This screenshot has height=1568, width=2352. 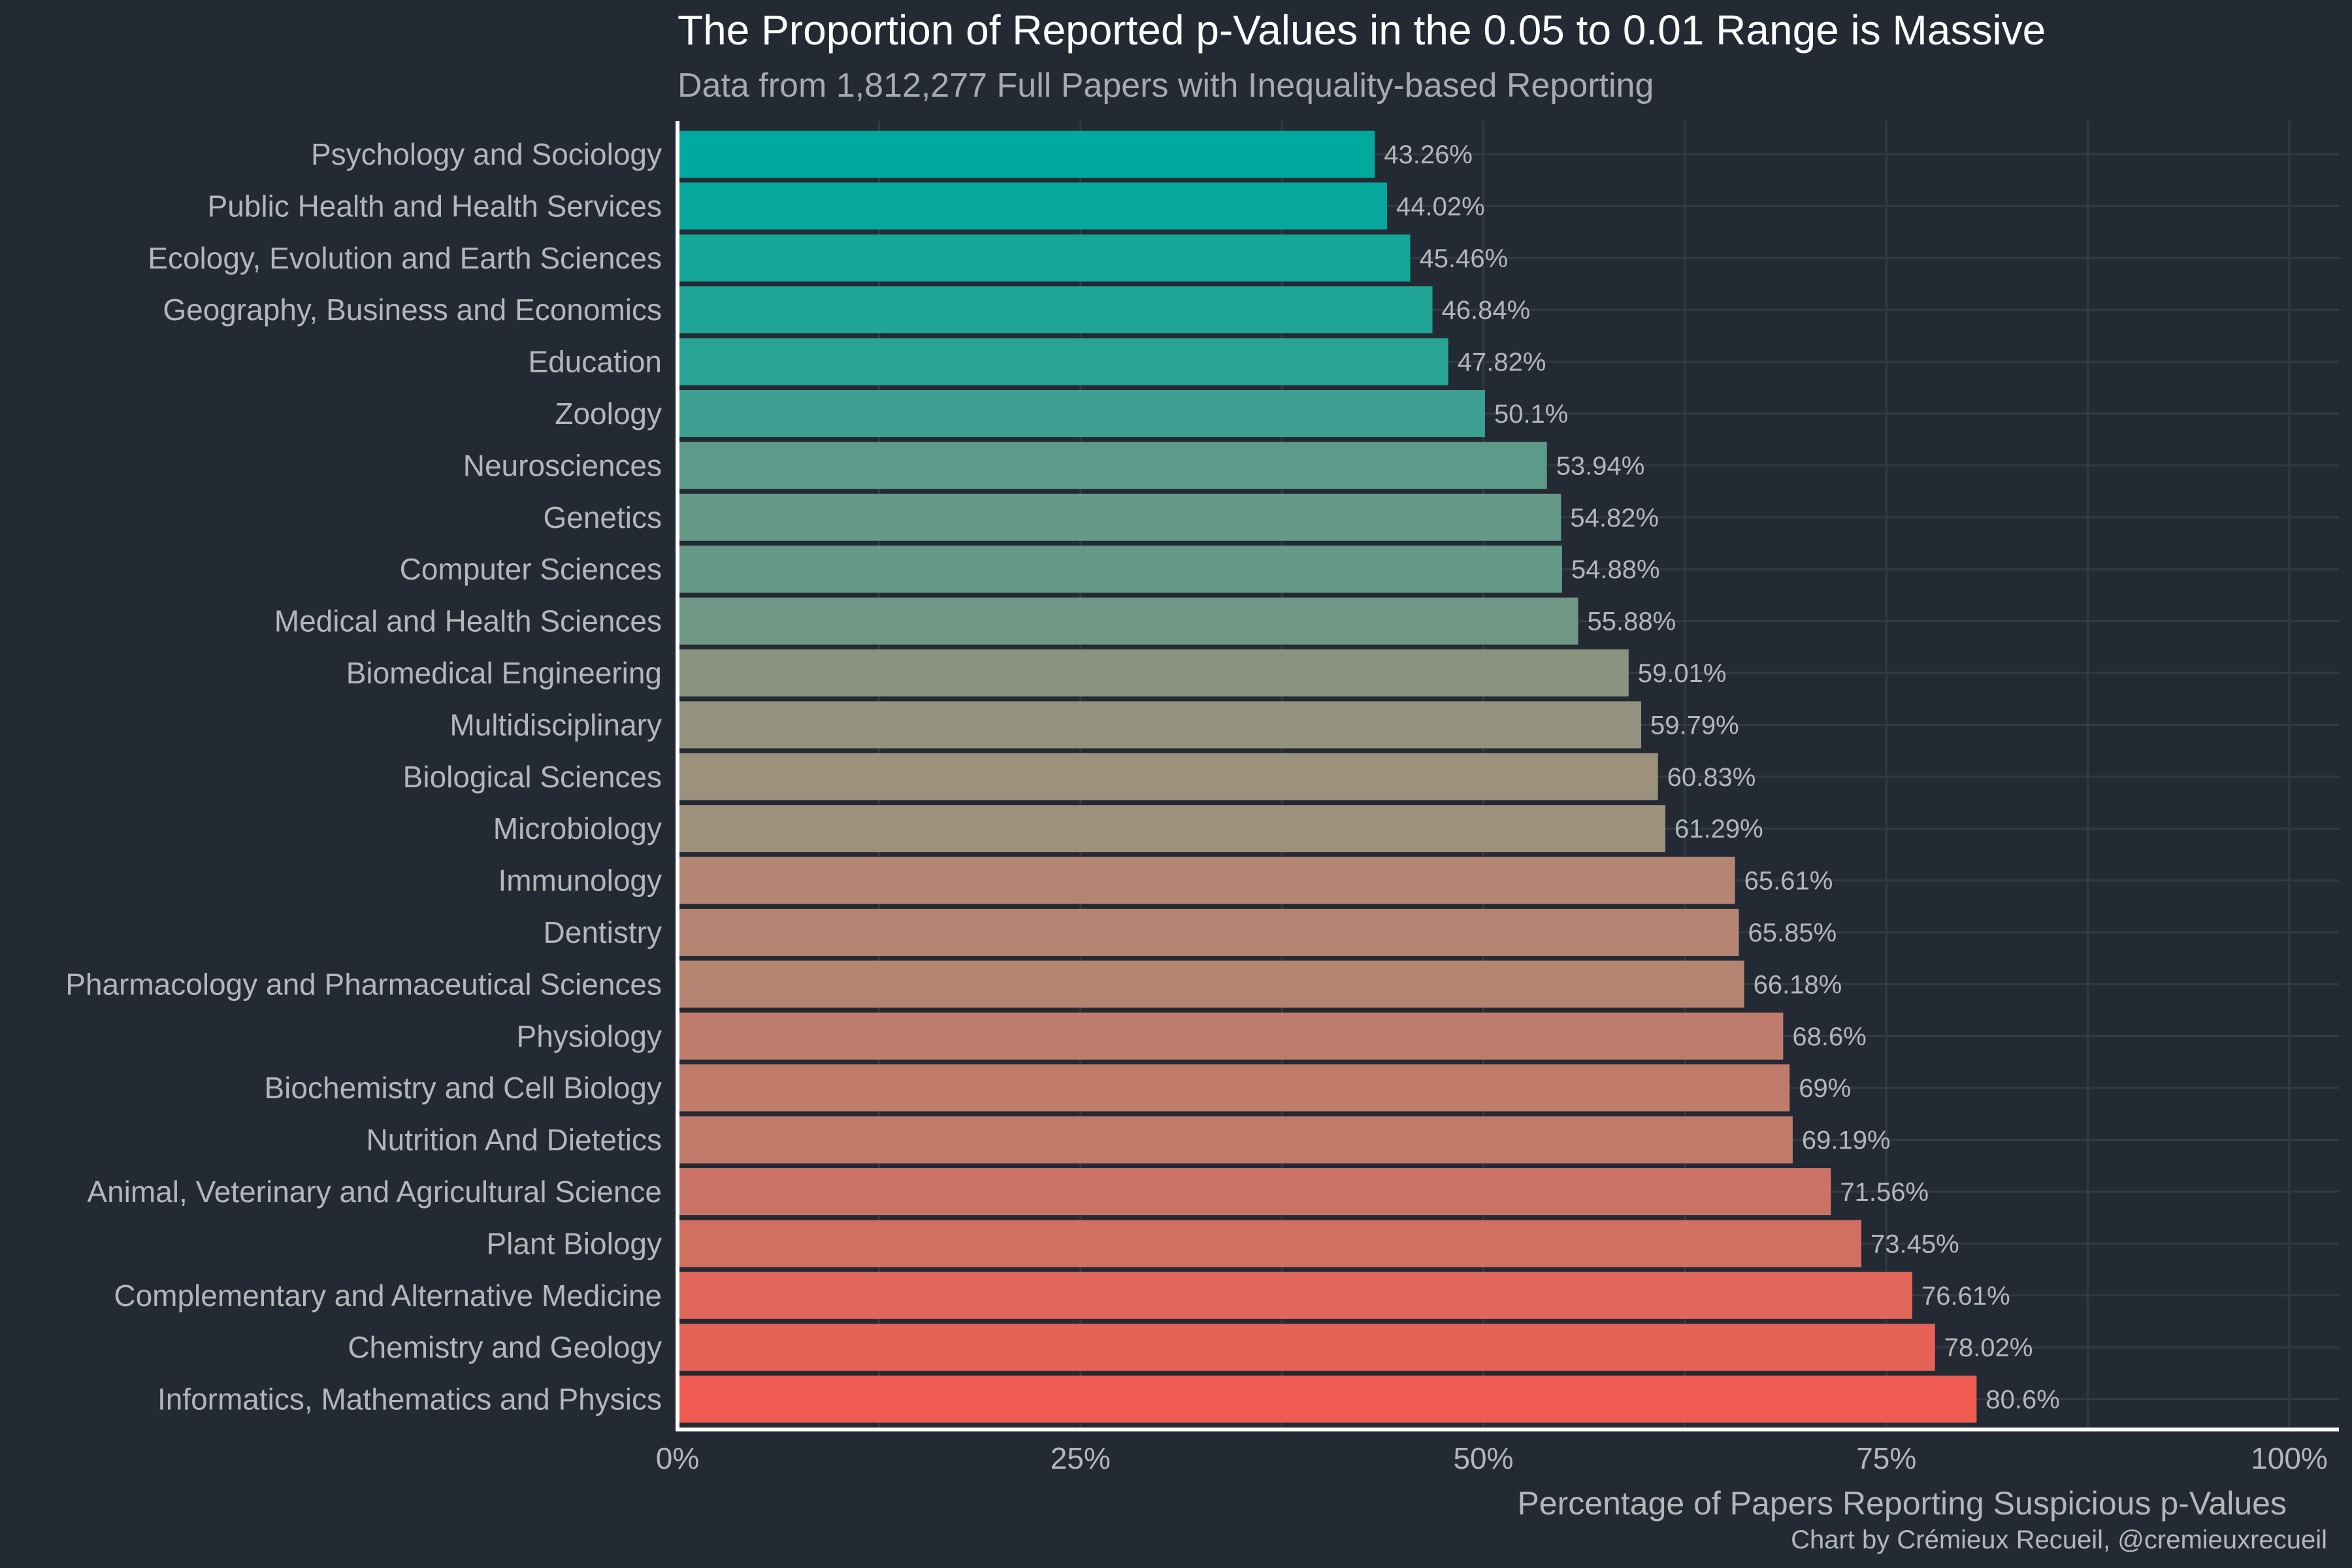 I want to click on value-label: 50.1%, so click(x=1531, y=414).